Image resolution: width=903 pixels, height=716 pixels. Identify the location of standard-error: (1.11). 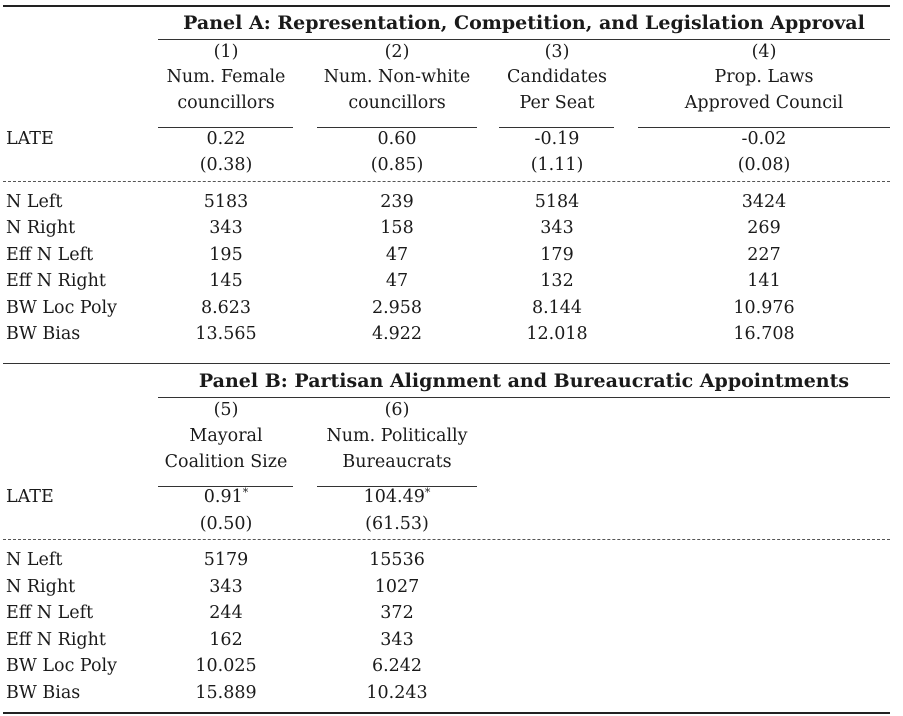
(557, 165).